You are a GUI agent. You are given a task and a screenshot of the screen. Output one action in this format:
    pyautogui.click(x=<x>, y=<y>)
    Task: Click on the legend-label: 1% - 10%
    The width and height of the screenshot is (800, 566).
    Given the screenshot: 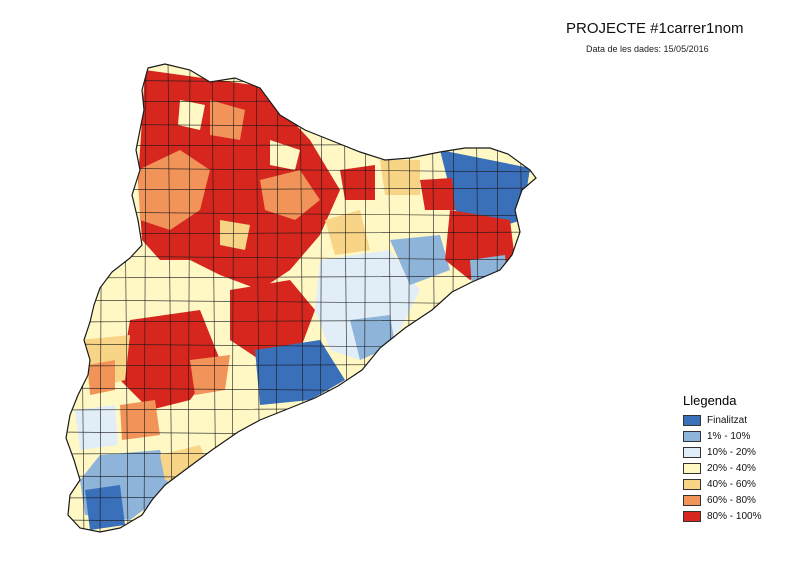 What is the action you would take?
    pyautogui.click(x=729, y=436)
    